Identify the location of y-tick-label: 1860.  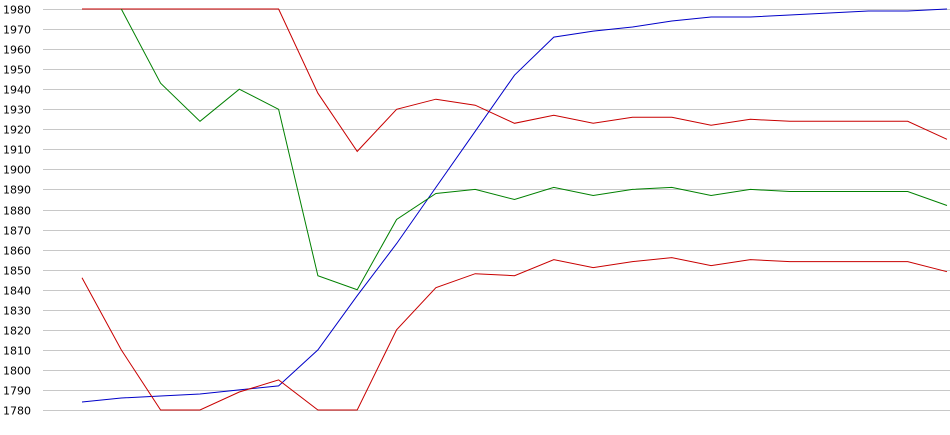
(17, 251).